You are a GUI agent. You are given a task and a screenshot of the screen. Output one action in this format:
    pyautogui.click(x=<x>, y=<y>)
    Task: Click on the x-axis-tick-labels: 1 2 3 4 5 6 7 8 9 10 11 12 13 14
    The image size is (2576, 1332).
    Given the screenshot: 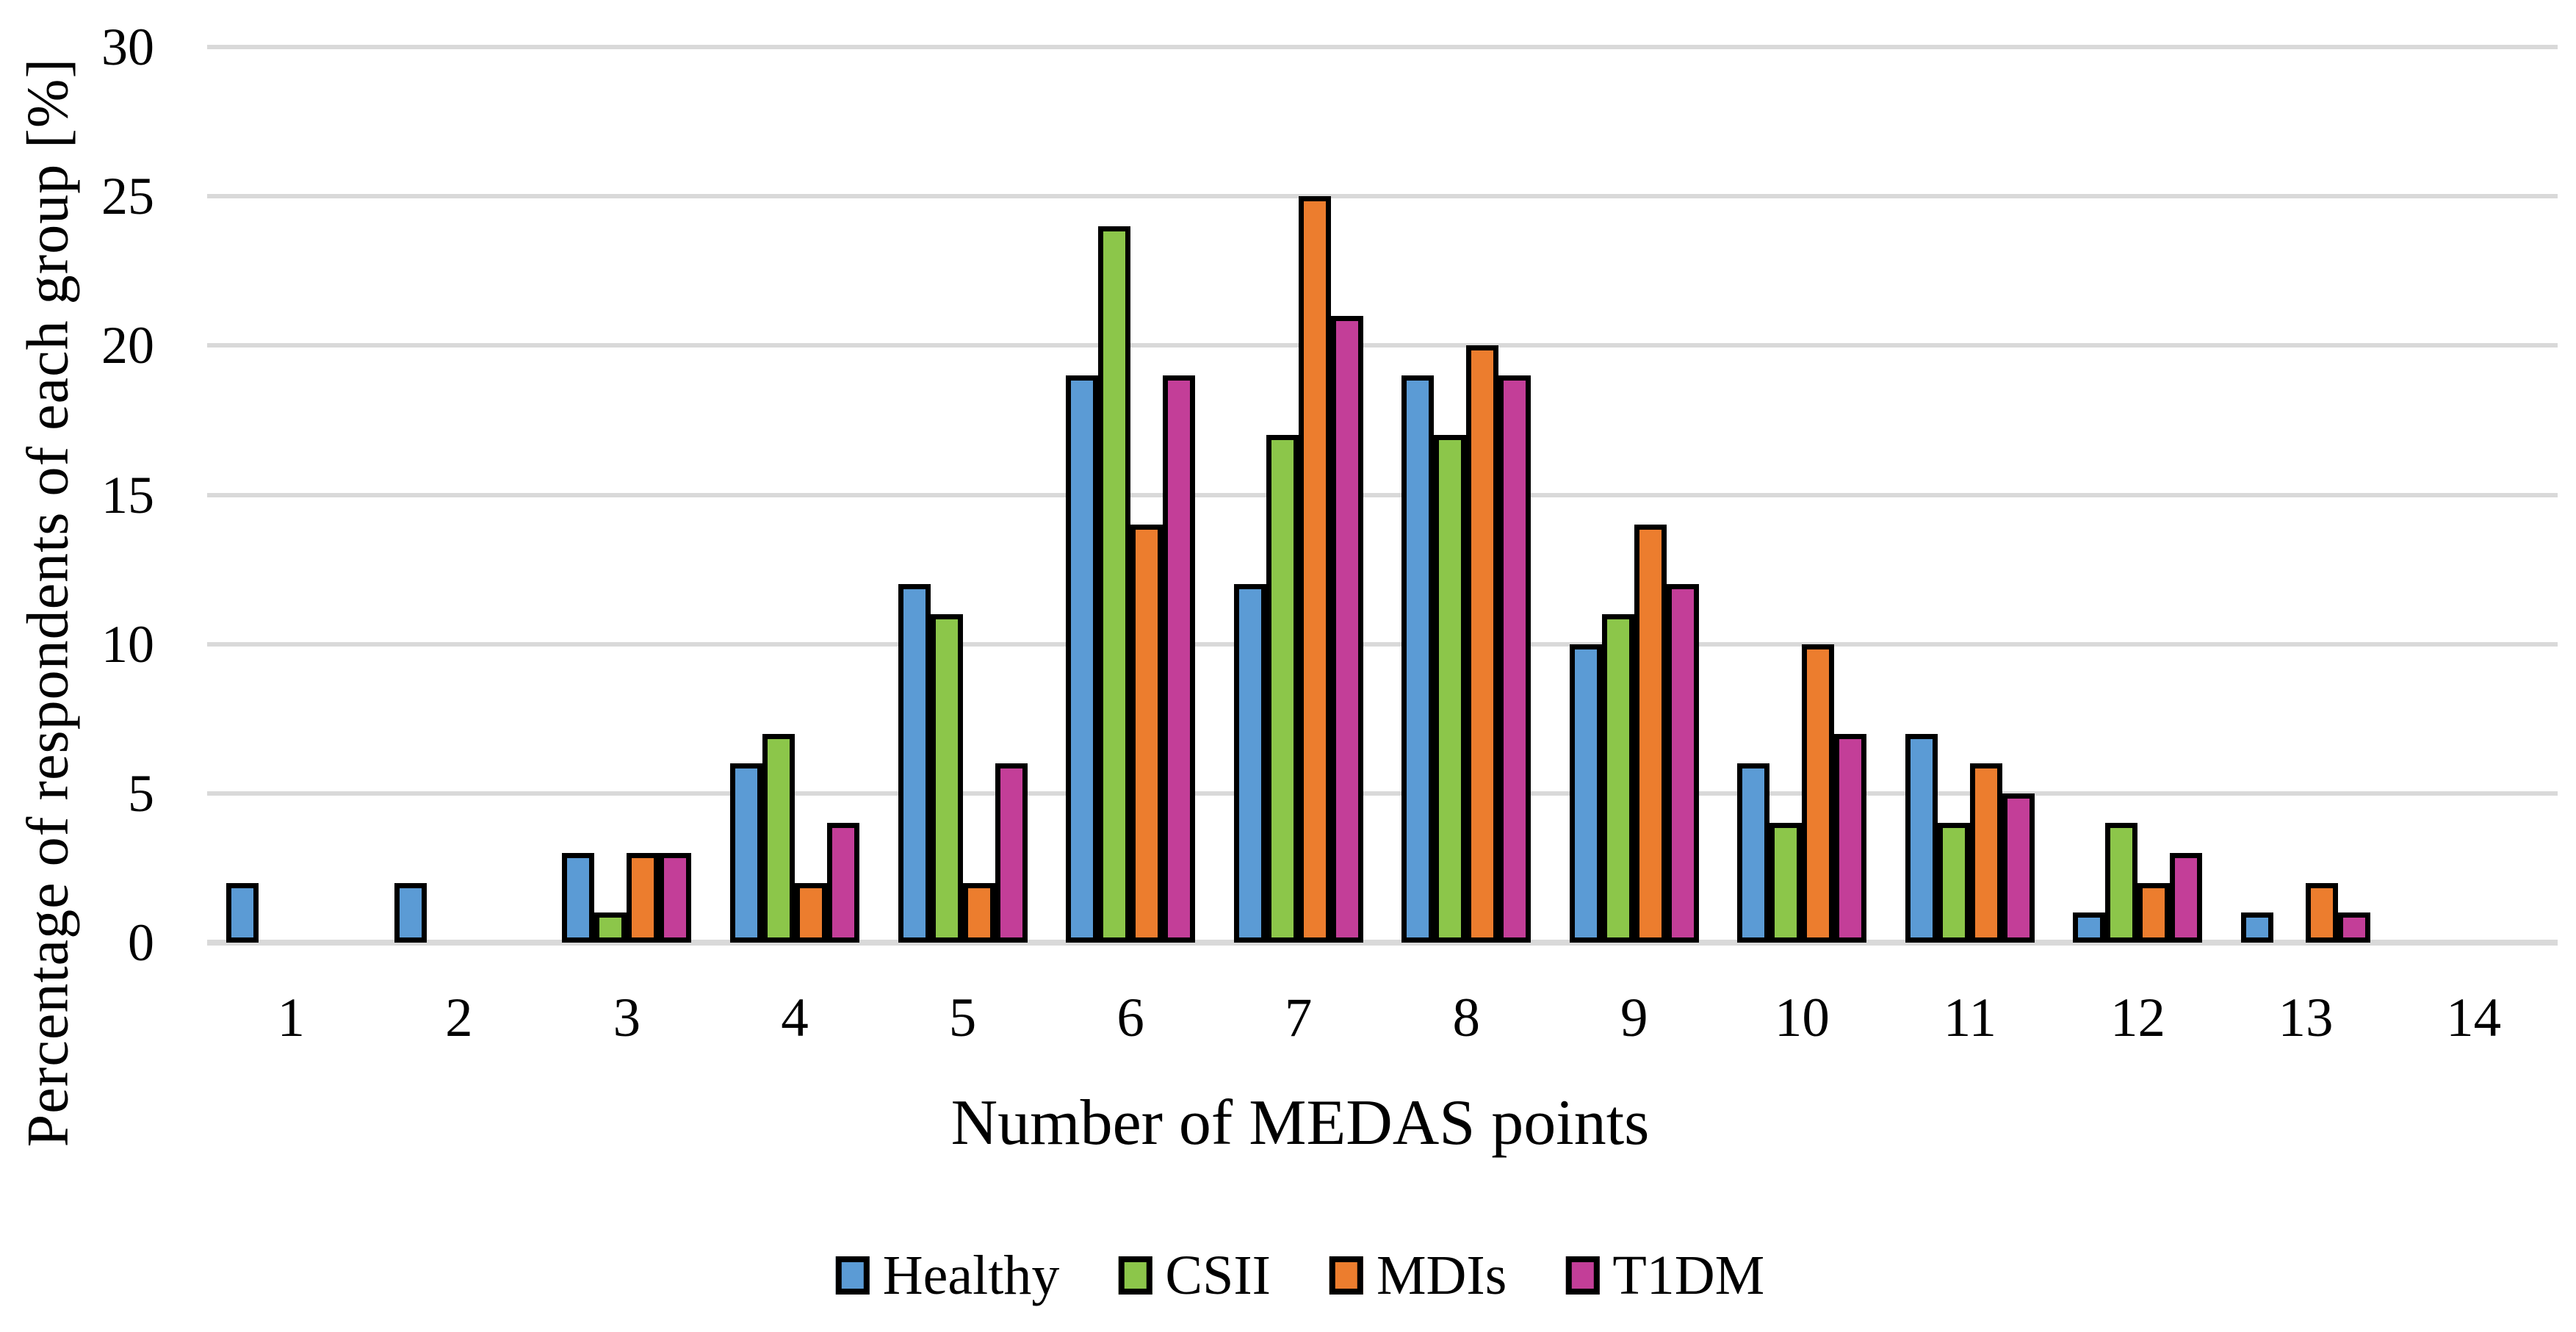 What is the action you would take?
    pyautogui.click(x=1382, y=1018)
    